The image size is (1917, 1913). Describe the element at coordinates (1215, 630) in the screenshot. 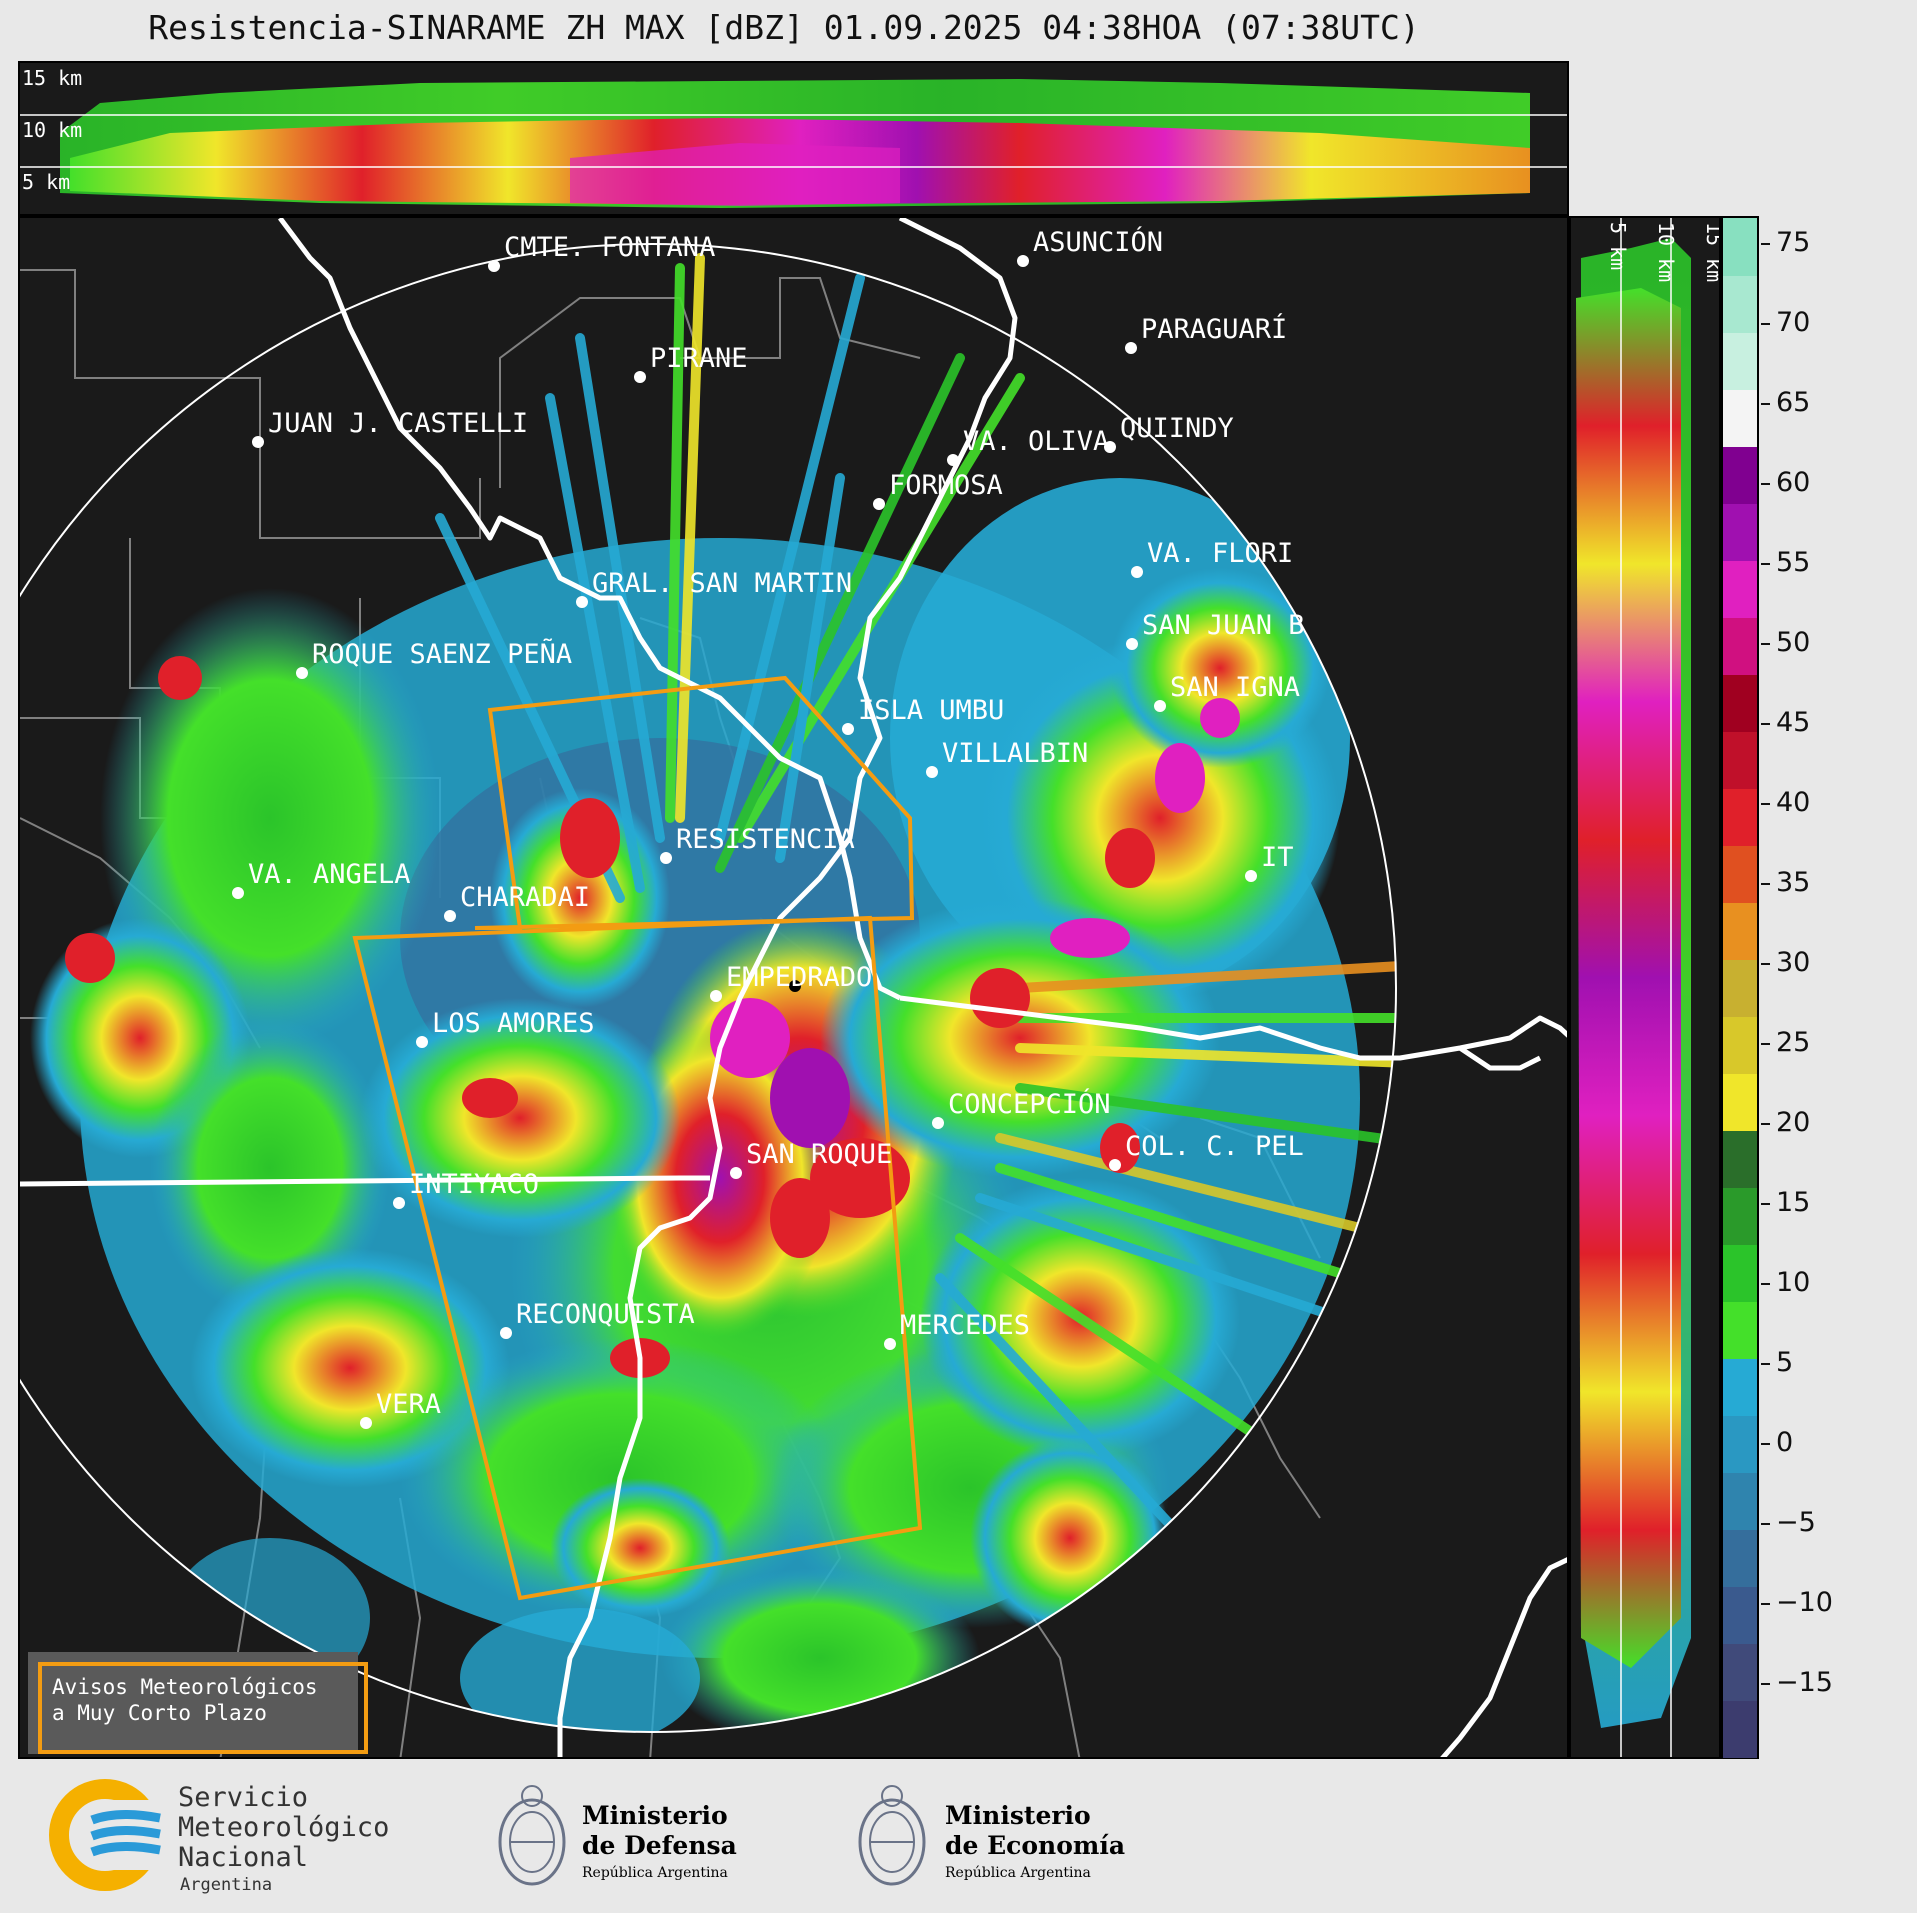

I see `city-marker: SAN JUAN B` at that location.